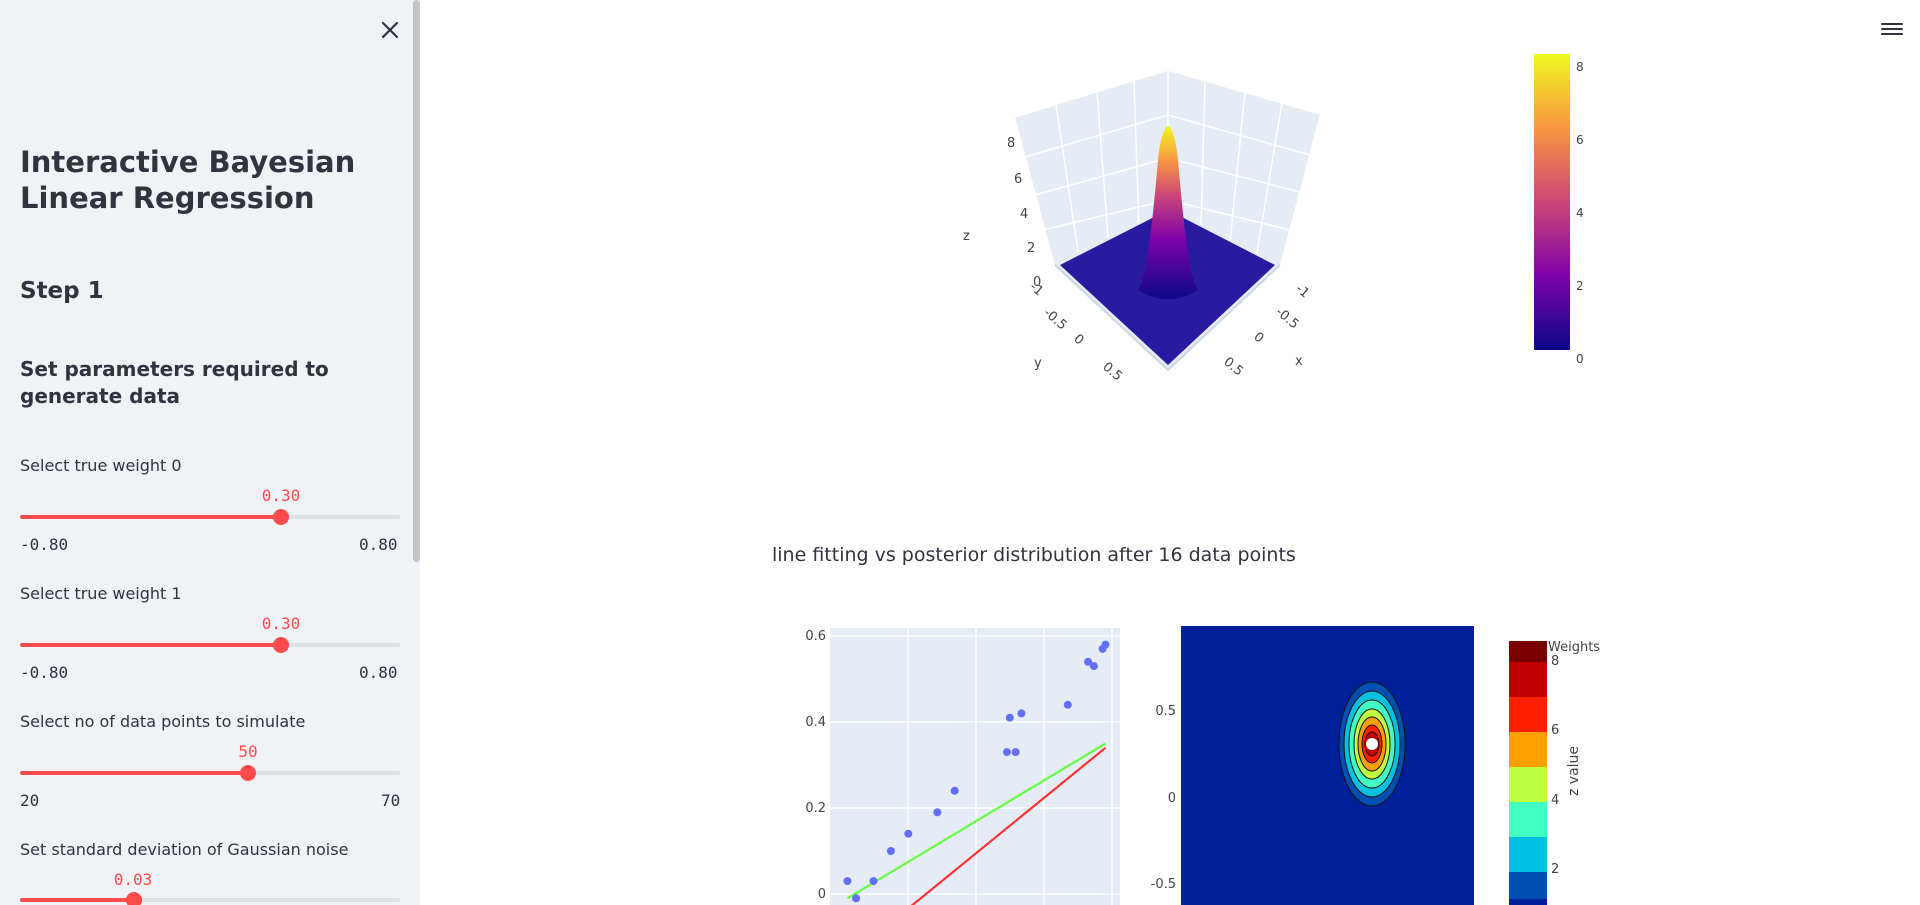  Describe the element at coordinates (1574, 771) in the screenshot. I see `colorbar-axis-title: z value` at that location.